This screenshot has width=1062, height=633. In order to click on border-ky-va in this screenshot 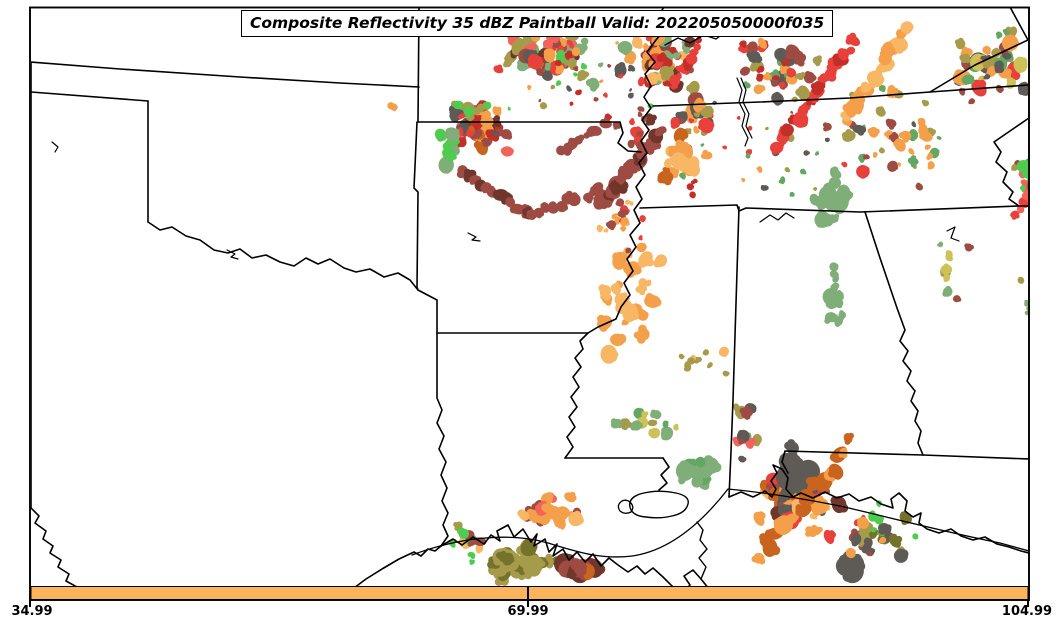, I will do `click(978, 66)`.